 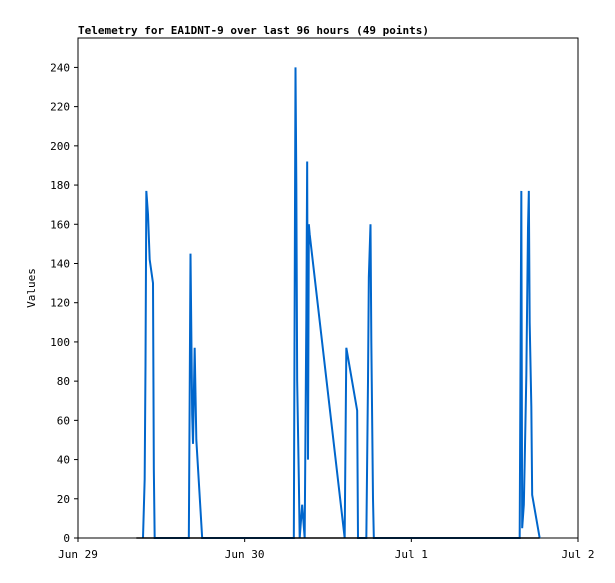 I want to click on y-tick-label: 0, so click(x=66, y=538).